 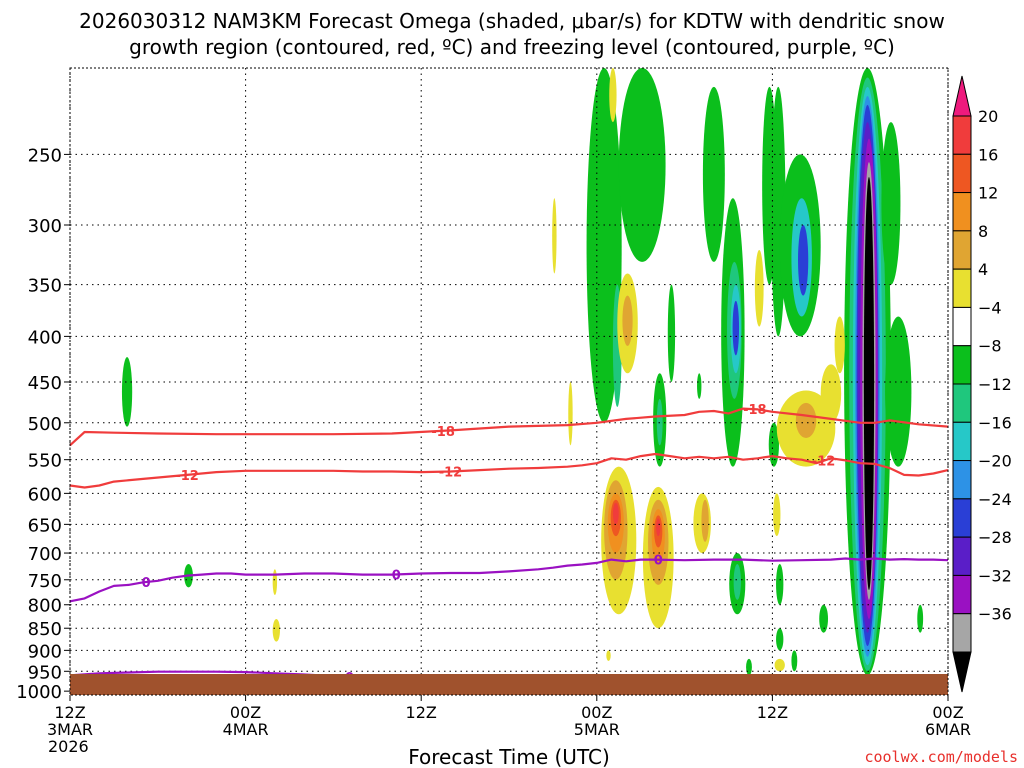 I want to click on y-tick-label: 500, so click(x=45, y=424).